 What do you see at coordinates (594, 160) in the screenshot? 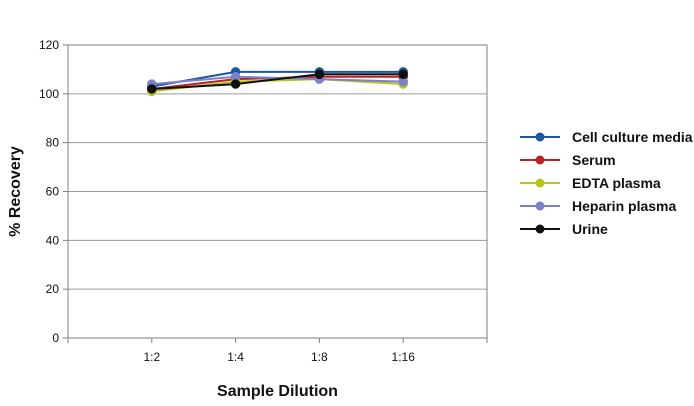
I see `legend-label: Serum` at bounding box center [594, 160].